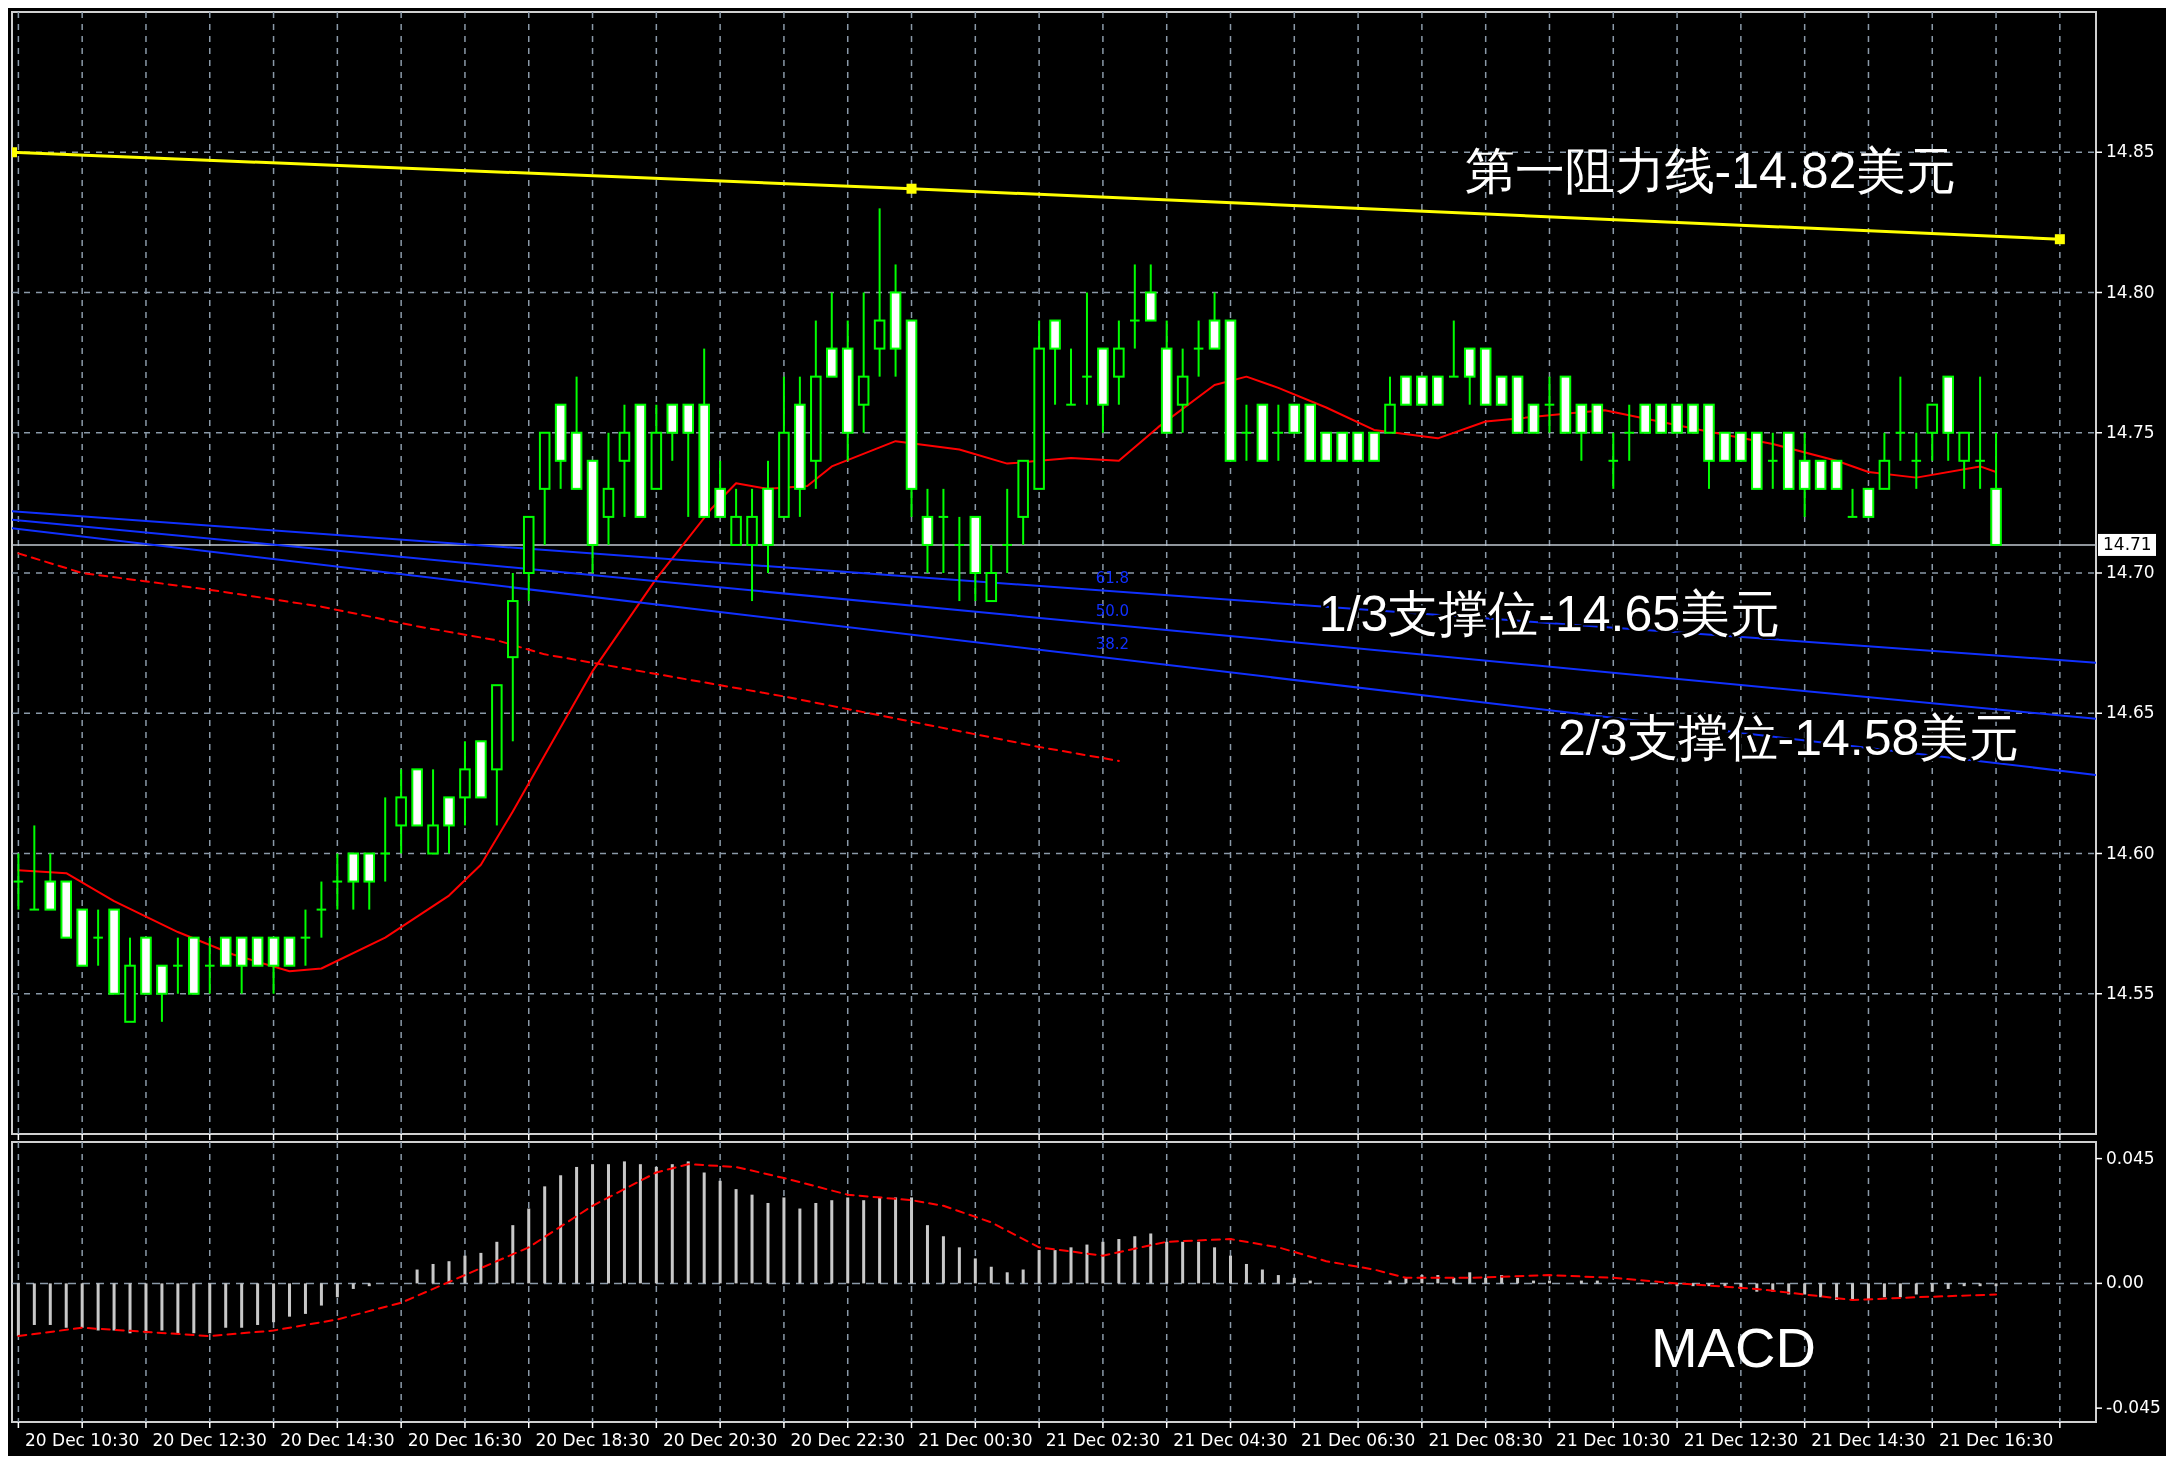  Describe the element at coordinates (975, 1440) in the screenshot. I see `x-tick-label: 21 Dec 00:30` at that location.